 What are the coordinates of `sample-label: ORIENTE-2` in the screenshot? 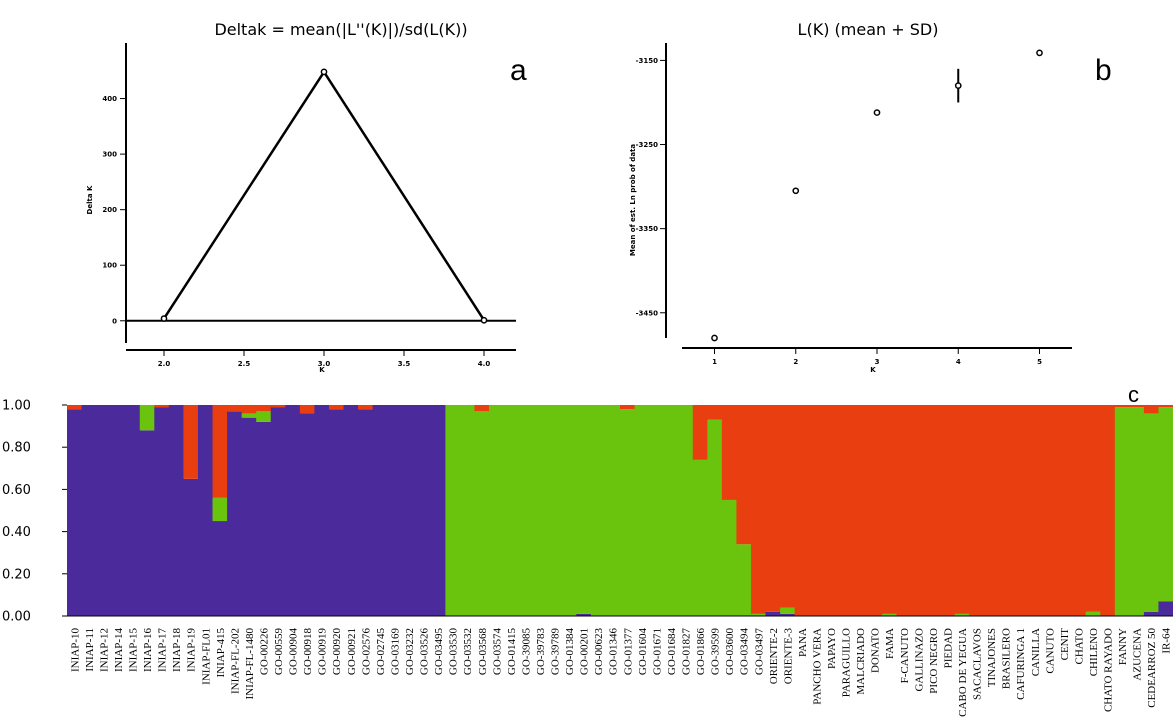 It's located at (774, 656).